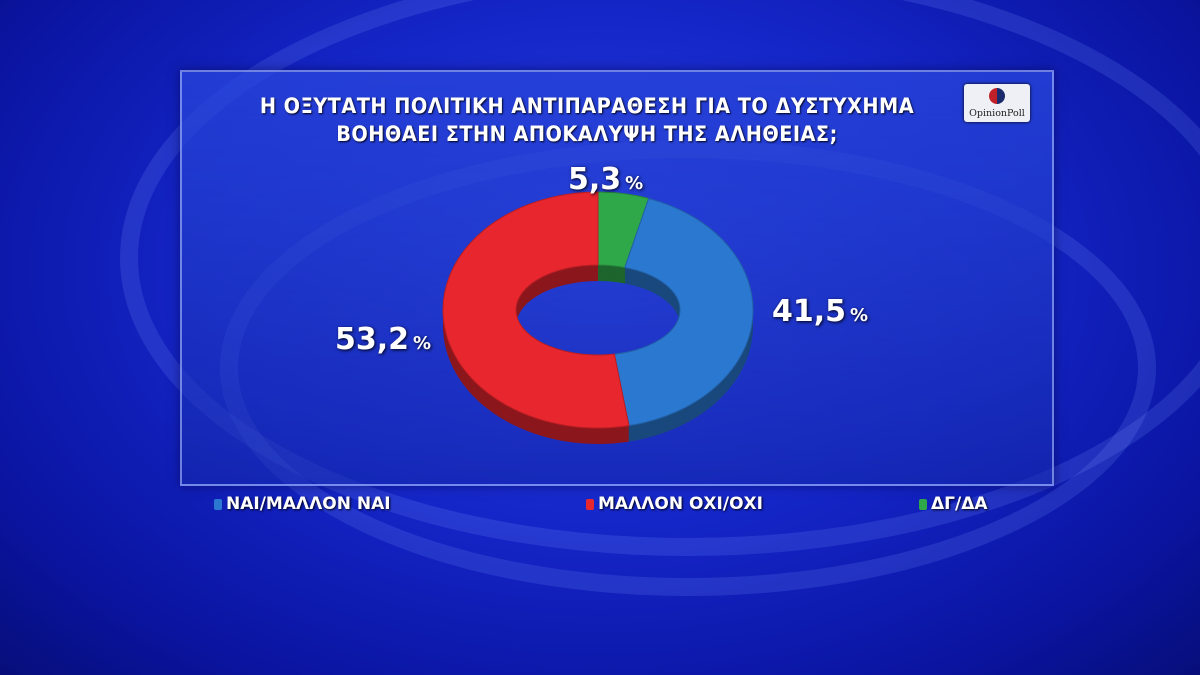 The width and height of the screenshot is (1200, 675). Describe the element at coordinates (953, 504) in the screenshot. I see `legend-item-dg: ΔΓ/ΔΑ` at that location.